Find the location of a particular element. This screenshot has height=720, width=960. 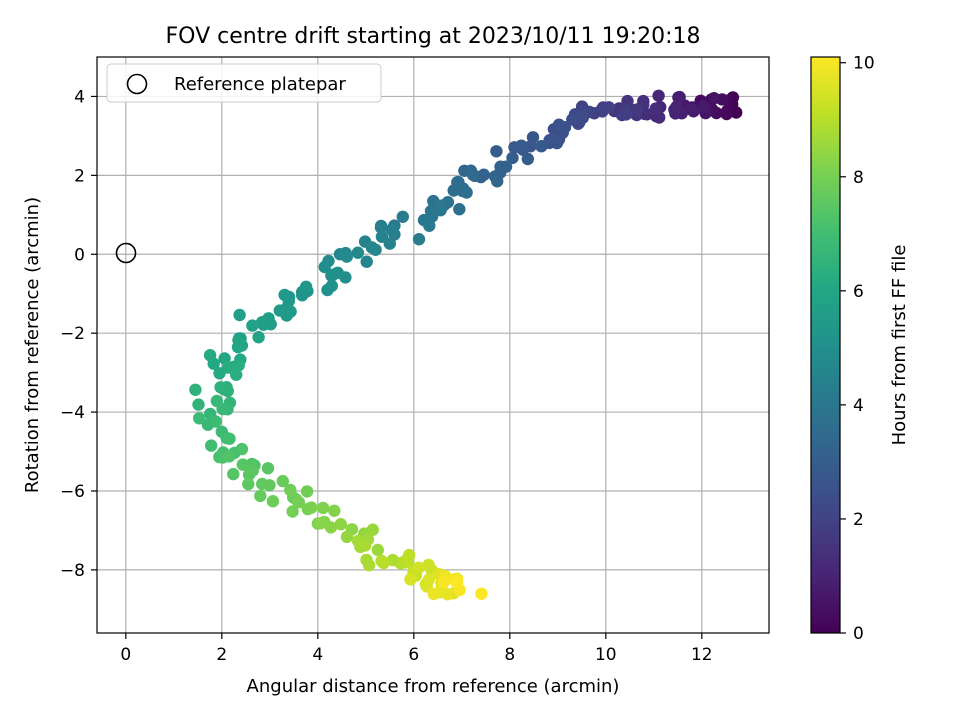

y-axis-label: Rotation from reference (arcmin) is located at coordinates (32, 345).